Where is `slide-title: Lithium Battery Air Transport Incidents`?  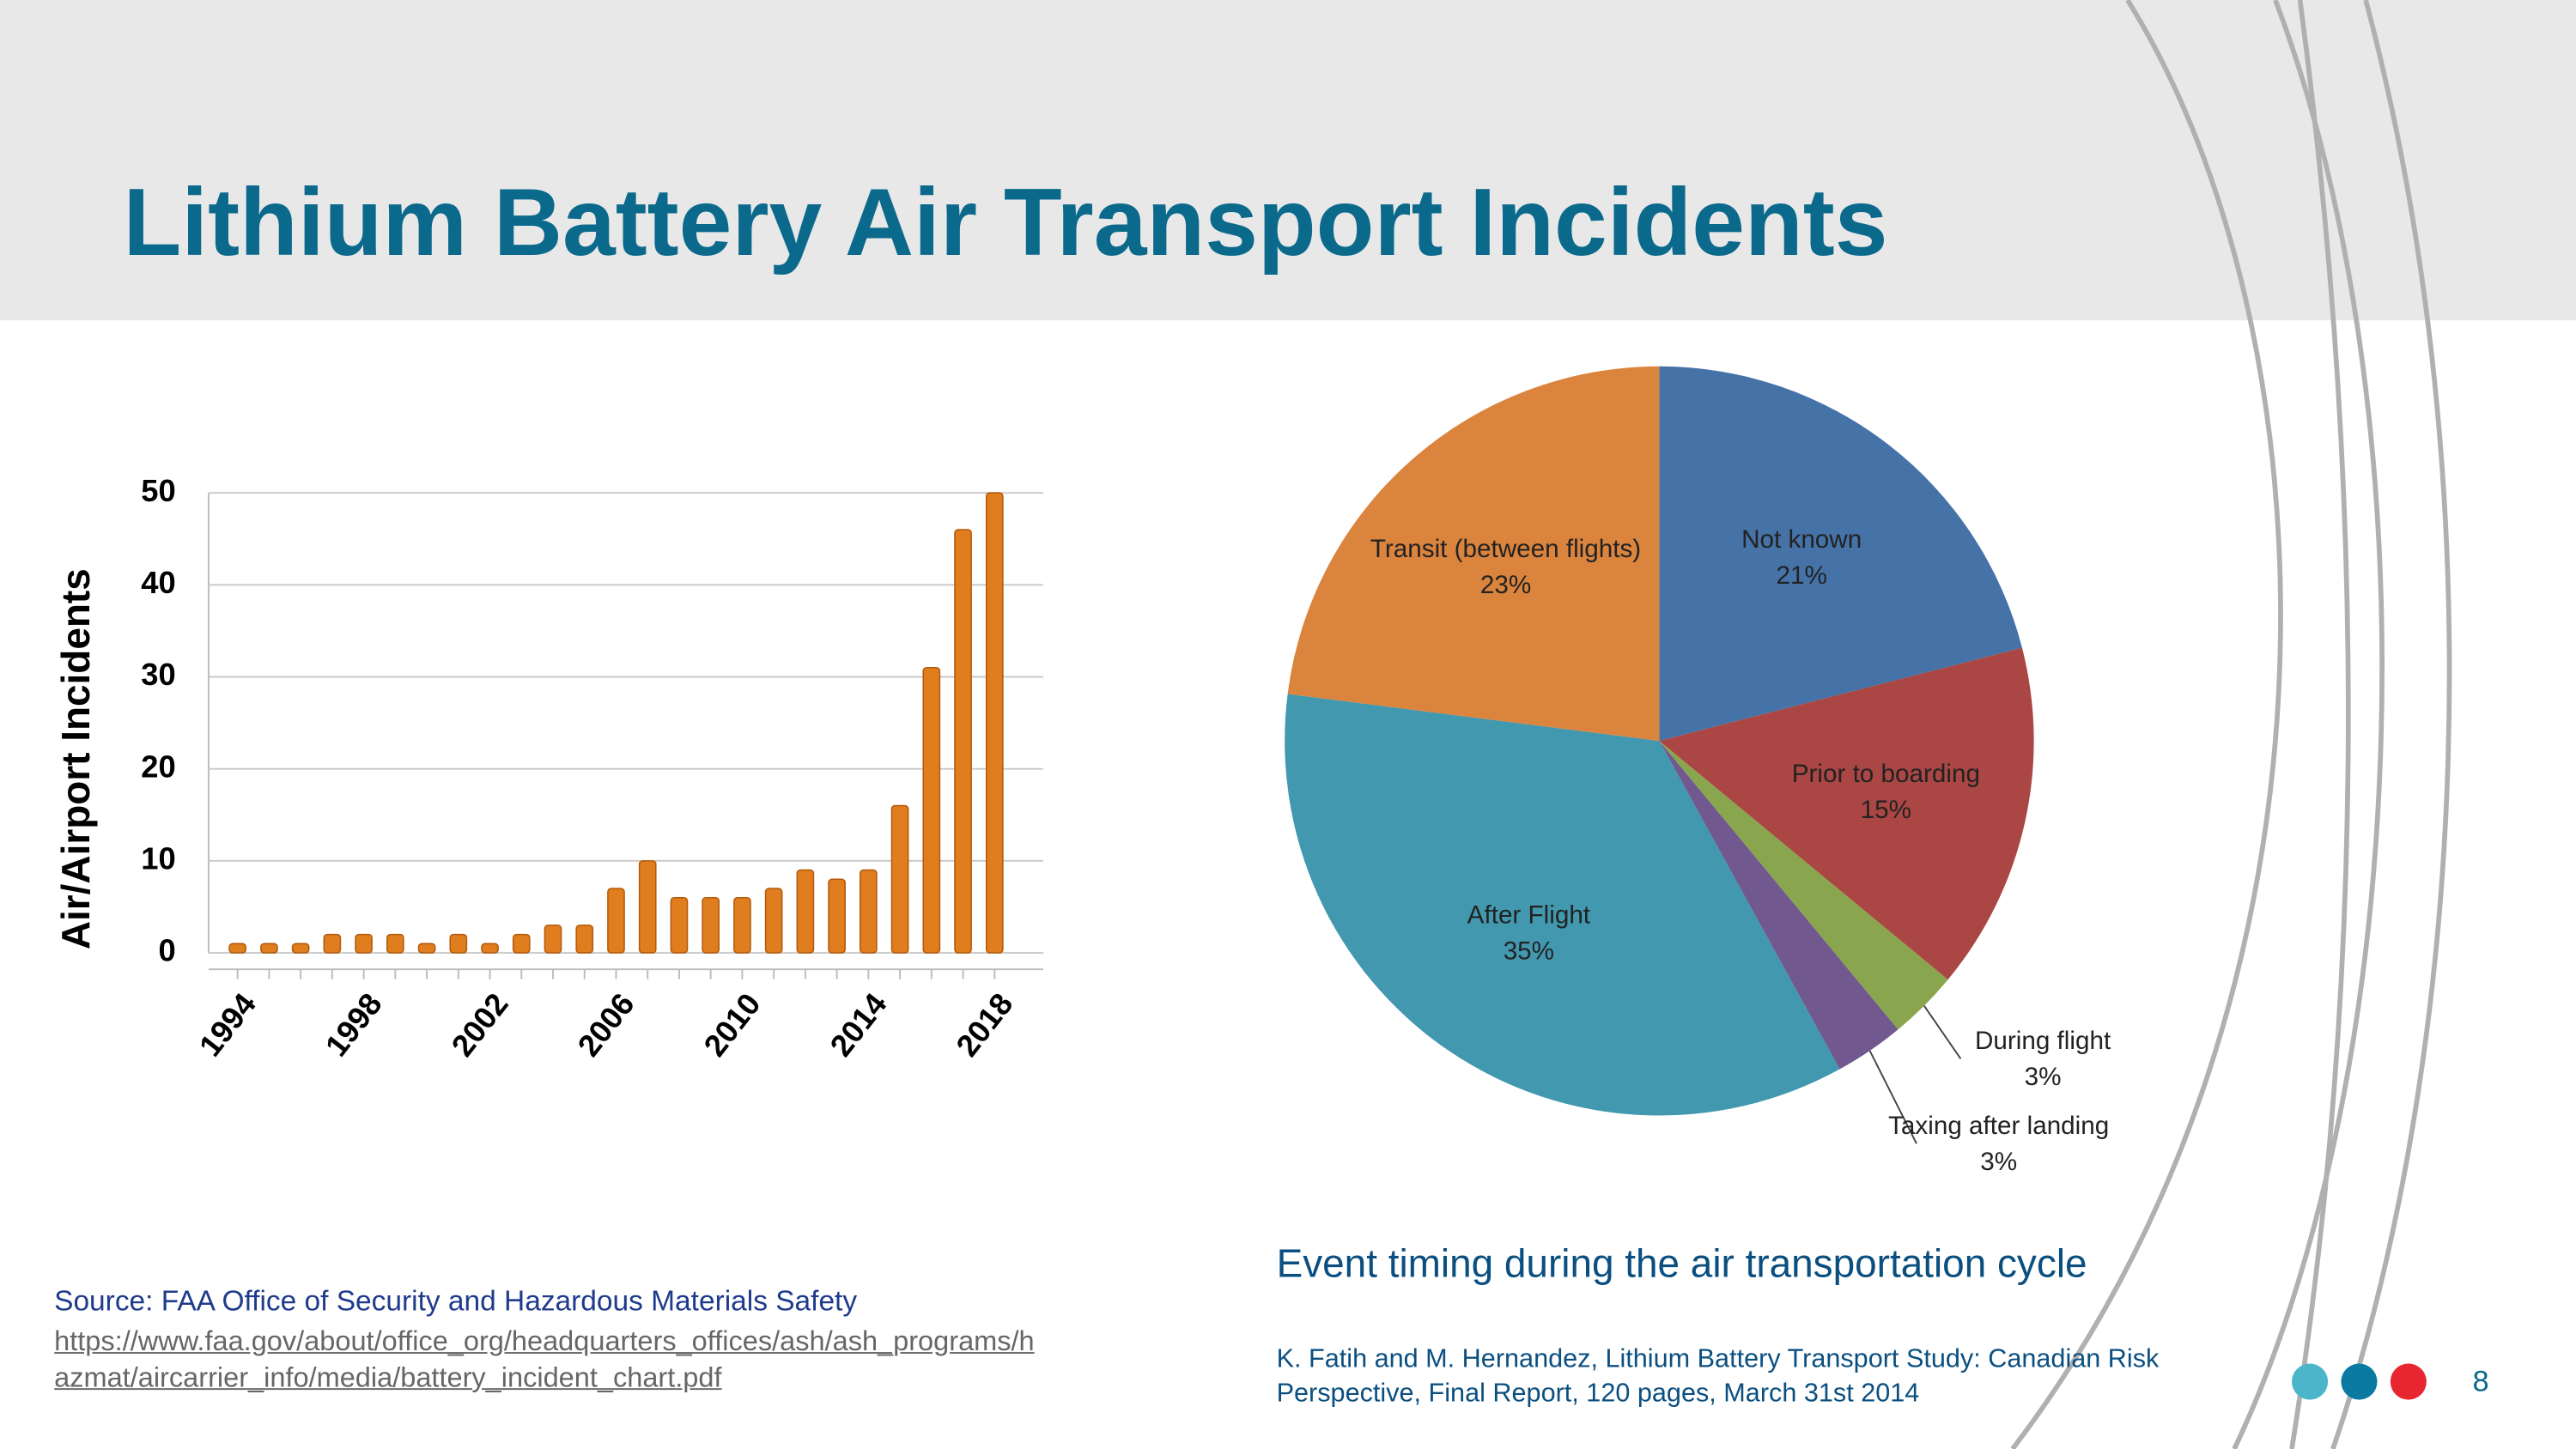 slide-title: Lithium Battery Air Transport Incidents is located at coordinates (1005, 223).